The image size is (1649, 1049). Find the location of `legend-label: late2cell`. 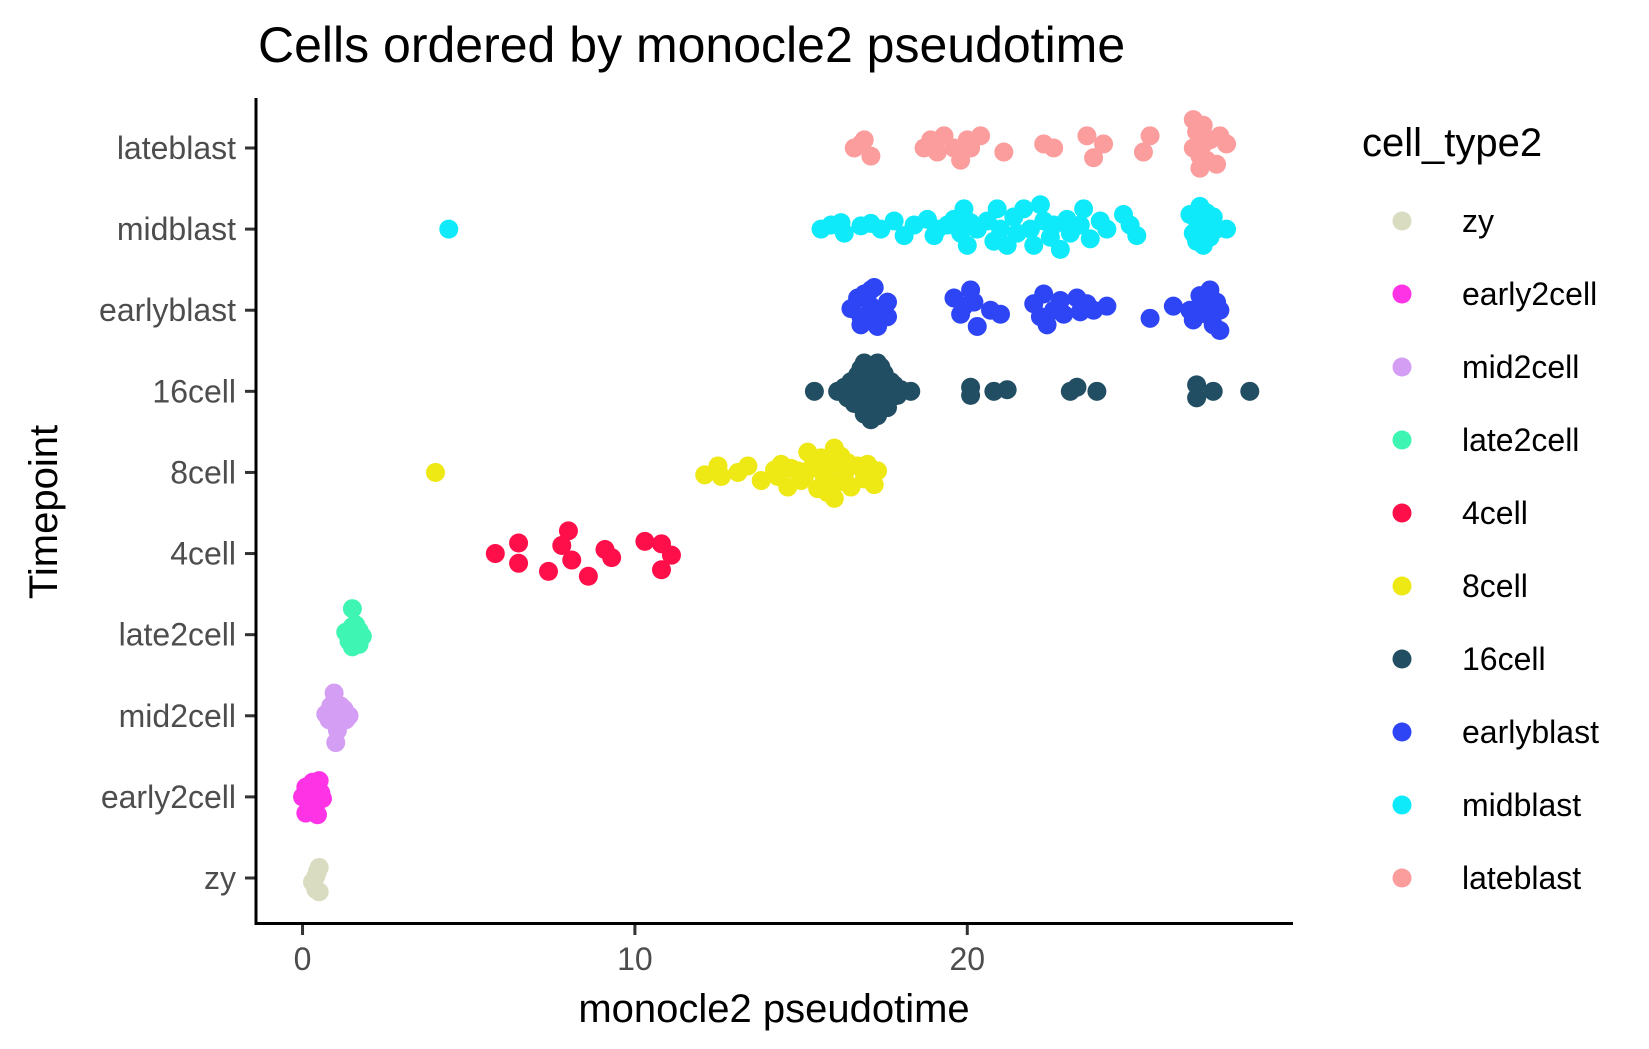

legend-label: late2cell is located at coordinates (1520, 440).